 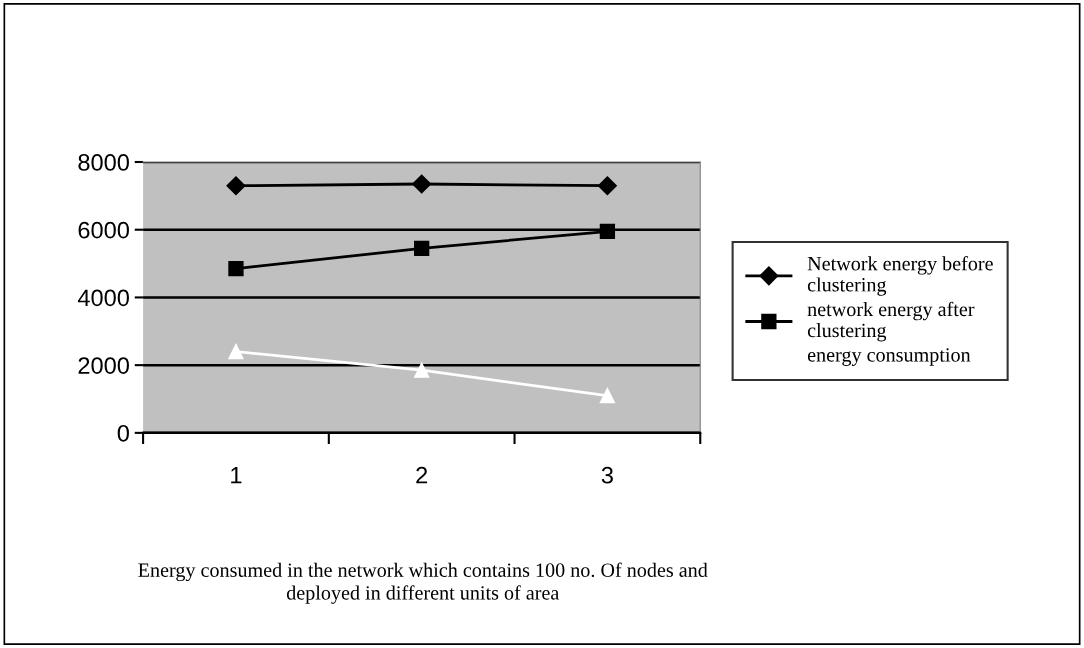 What do you see at coordinates (103, 298) in the screenshot?
I see `y-tick-label: 4000` at bounding box center [103, 298].